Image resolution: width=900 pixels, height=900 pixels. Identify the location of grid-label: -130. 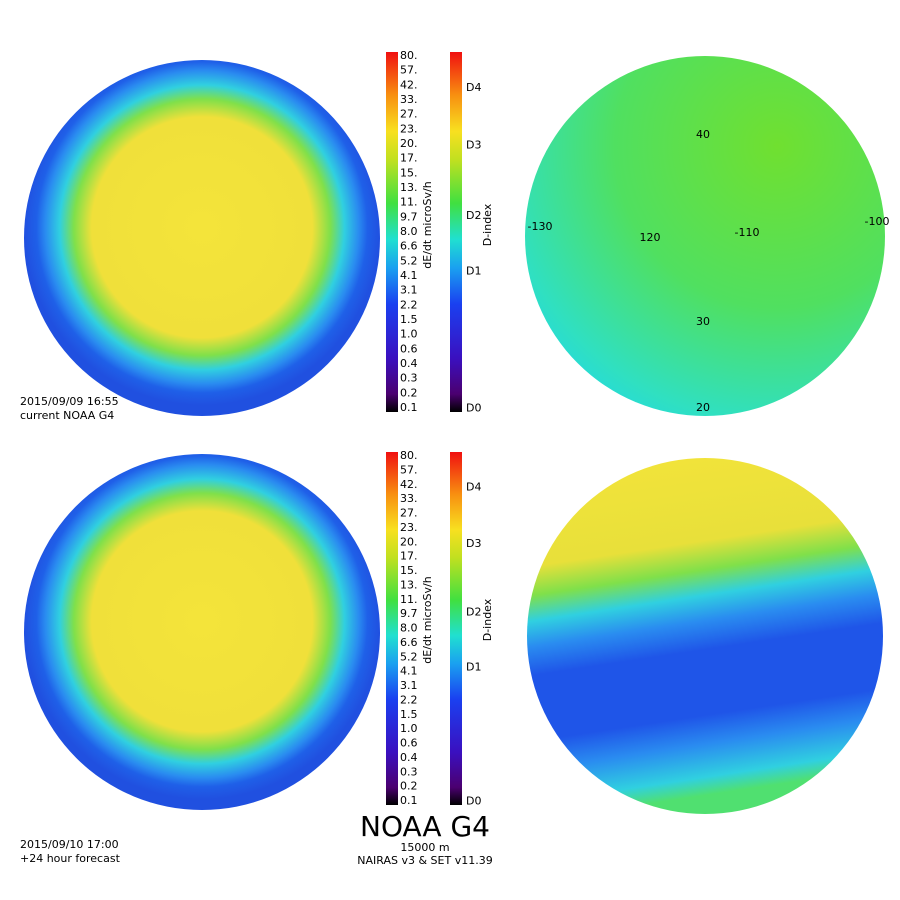
(540, 226).